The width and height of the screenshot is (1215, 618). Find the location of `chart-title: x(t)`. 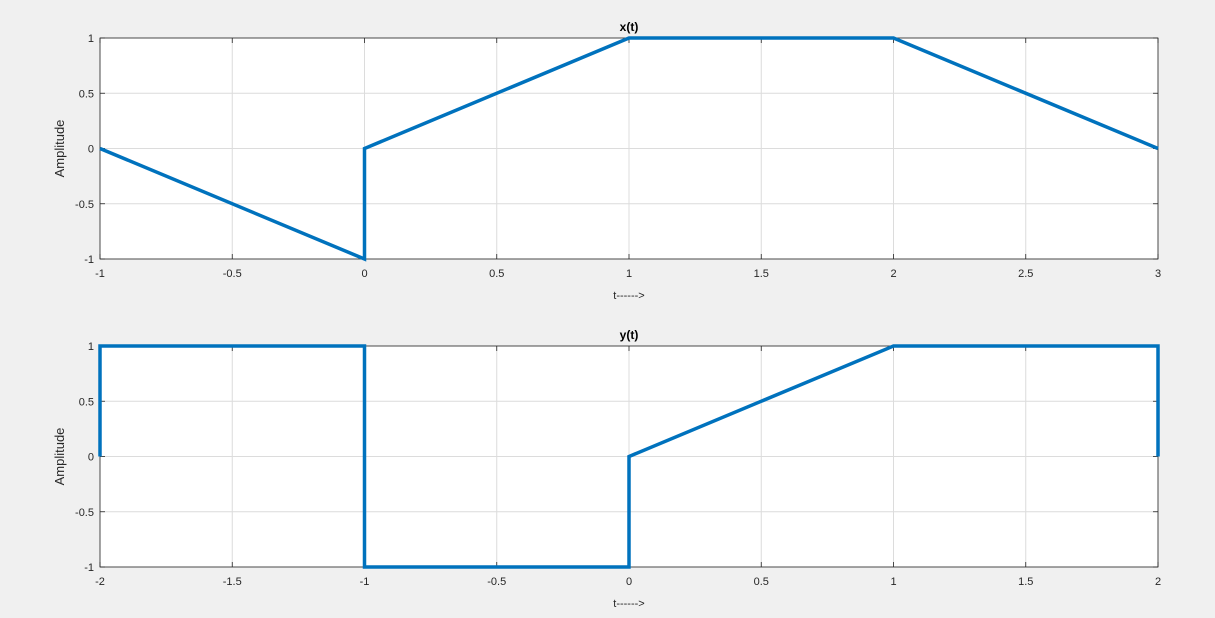

chart-title: x(t) is located at coordinates (629, 27).